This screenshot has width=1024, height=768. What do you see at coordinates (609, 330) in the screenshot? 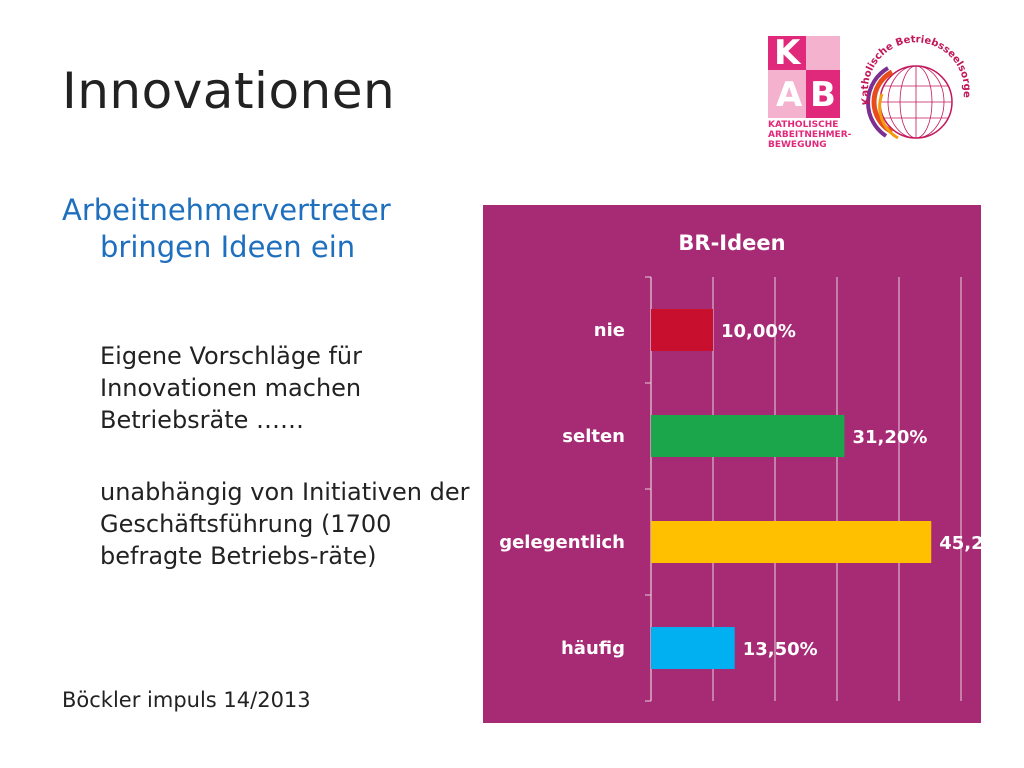
I see `category-label: nie` at bounding box center [609, 330].